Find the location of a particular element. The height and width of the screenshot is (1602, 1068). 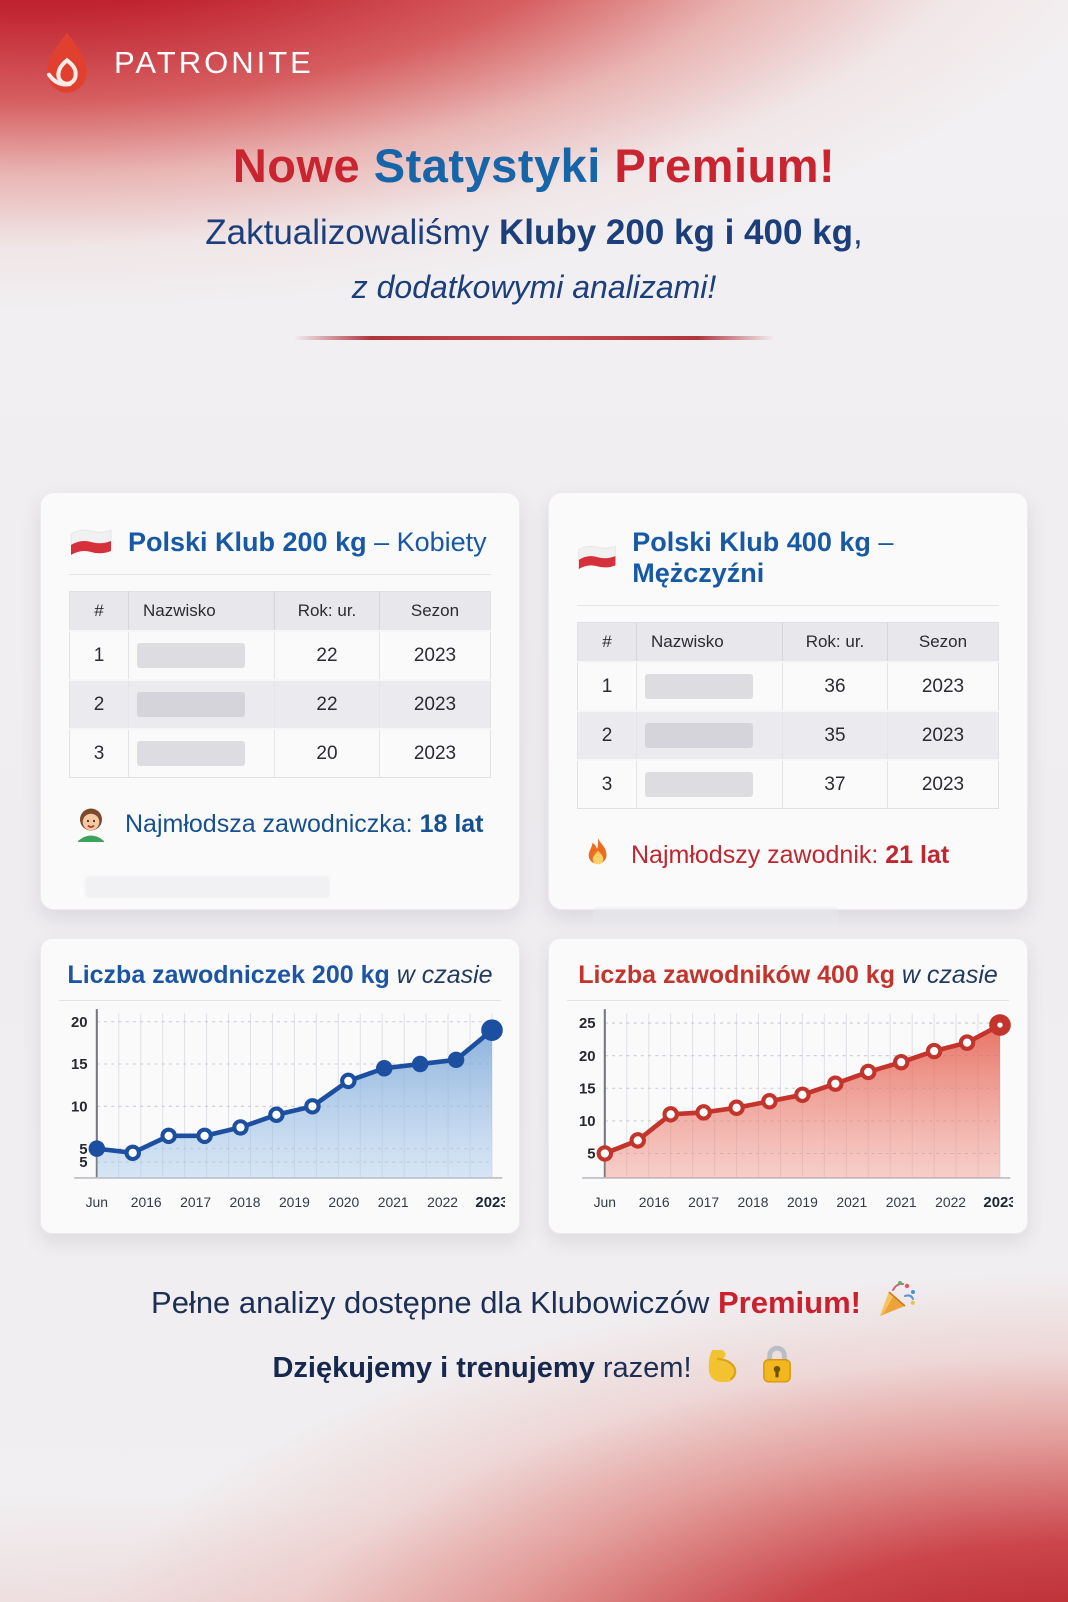

title-part-statystyki: Statystyki is located at coordinates (494, 165).